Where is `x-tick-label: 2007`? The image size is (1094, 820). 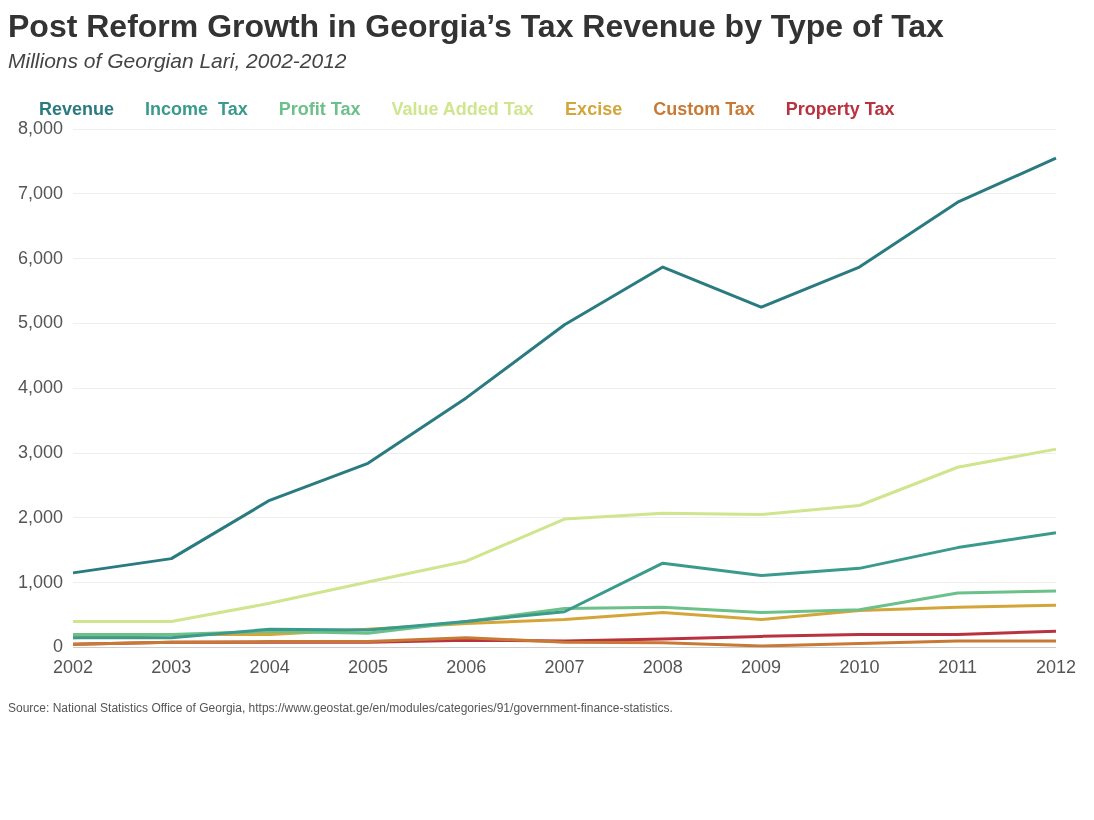 x-tick-label: 2007 is located at coordinates (564, 667).